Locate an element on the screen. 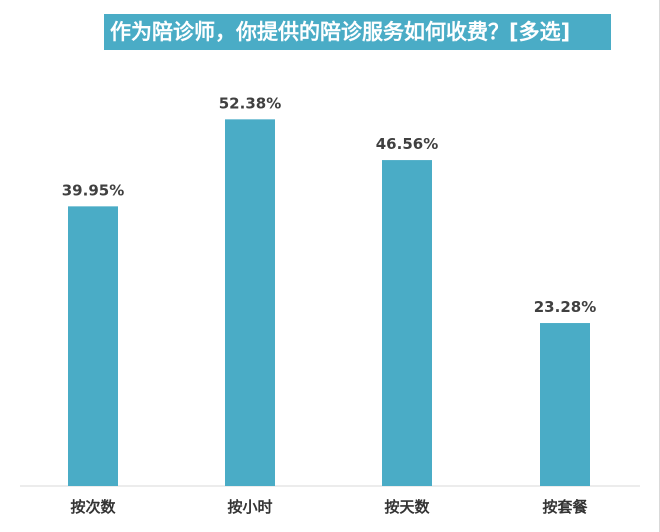  category-label-1: 按次数 is located at coordinates (93, 507).